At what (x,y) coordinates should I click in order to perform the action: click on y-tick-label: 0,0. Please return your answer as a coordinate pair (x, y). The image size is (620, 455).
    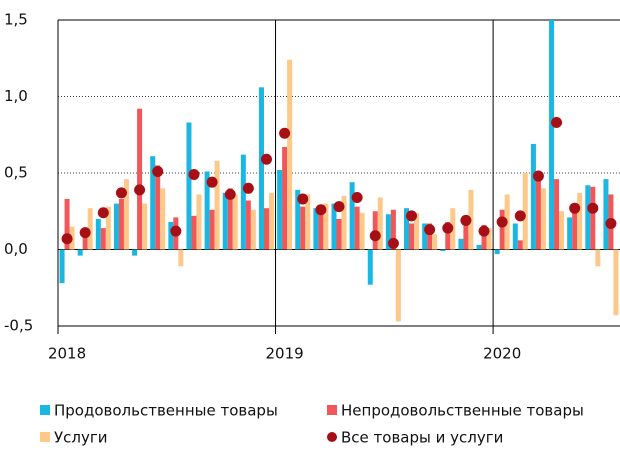
    Looking at the image, I should click on (16, 249).